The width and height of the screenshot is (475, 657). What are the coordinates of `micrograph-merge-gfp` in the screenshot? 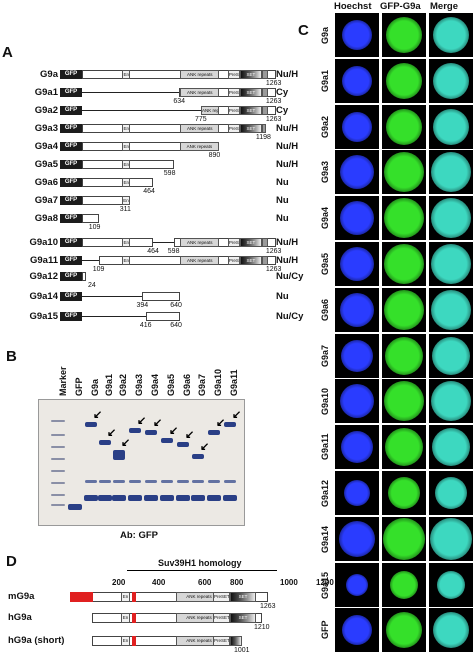 It's located at (451, 630).